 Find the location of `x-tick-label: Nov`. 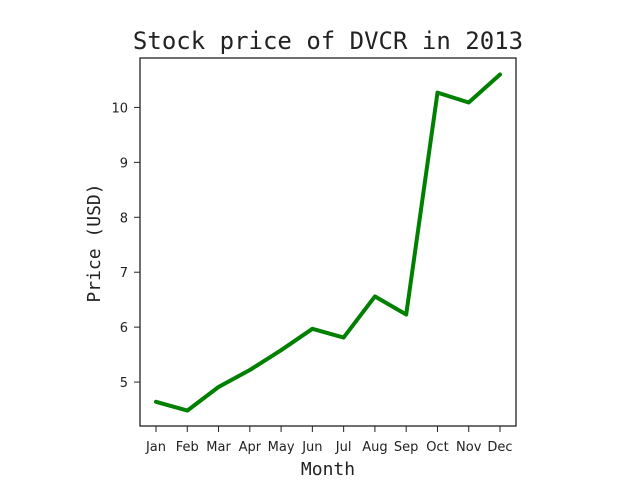

x-tick-label: Nov is located at coordinates (469, 447).